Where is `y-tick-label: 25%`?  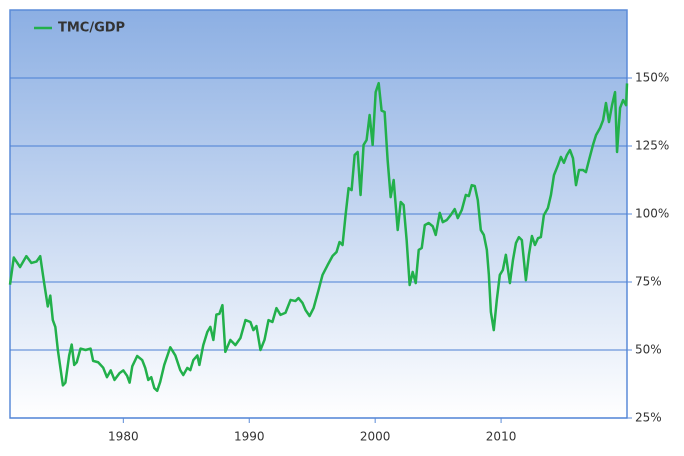 y-tick-label: 25% is located at coordinates (648, 418).